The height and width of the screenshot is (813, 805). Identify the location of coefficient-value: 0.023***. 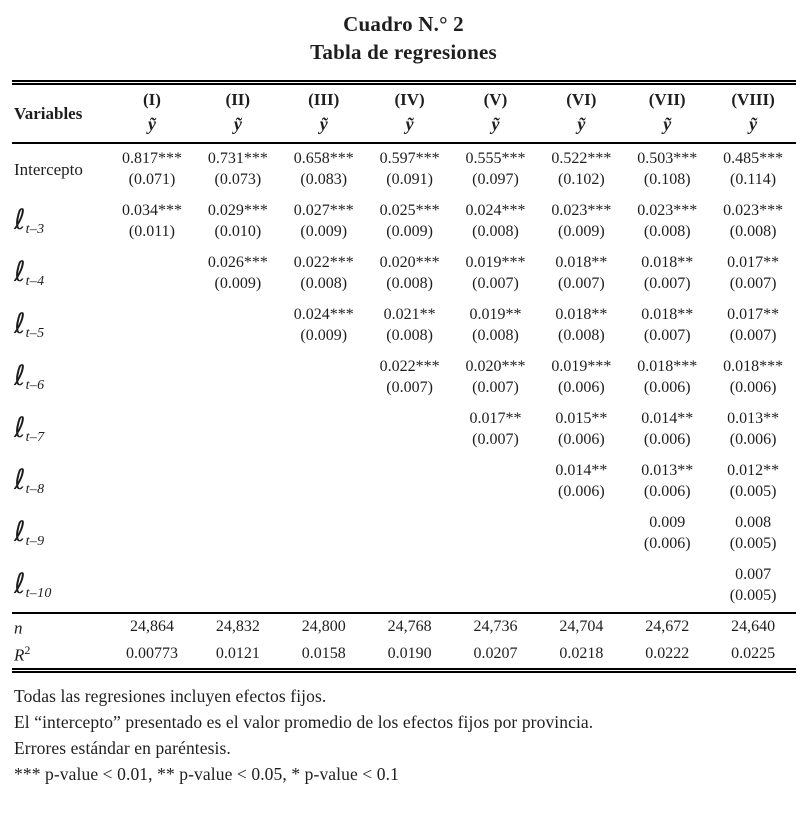
(667, 210).